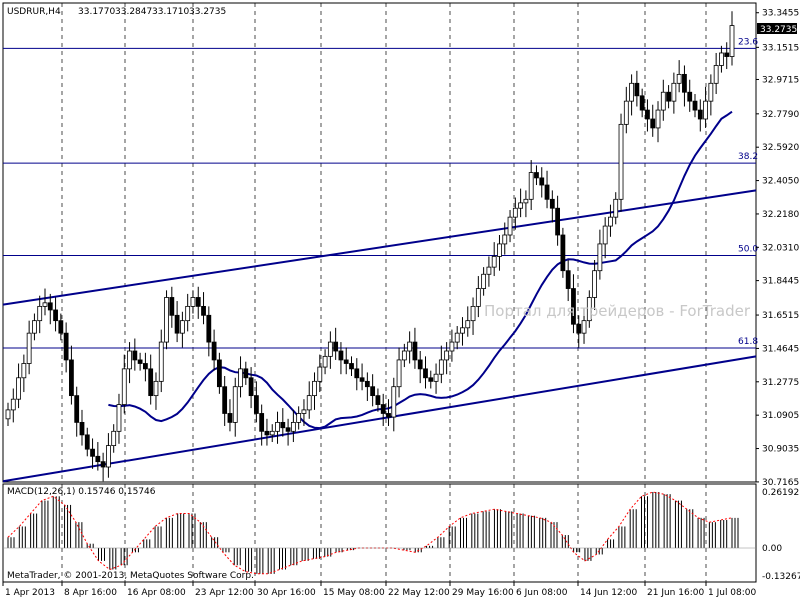  I want to click on time-tick-label: 8 Apr 16:00, so click(90, 593).